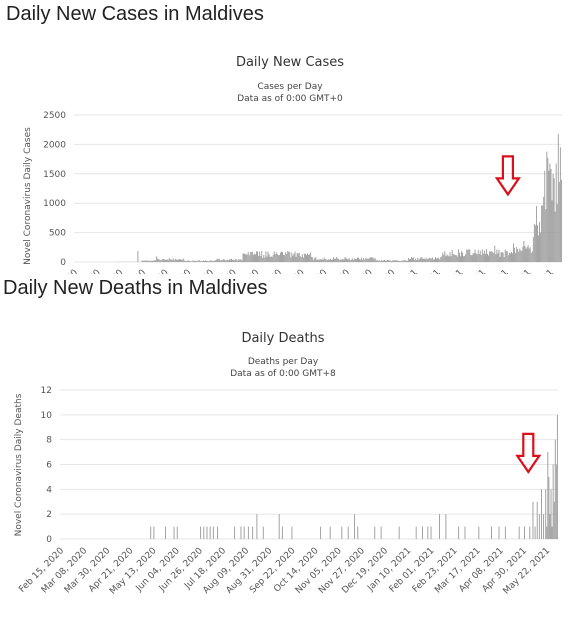 This screenshot has width=570, height=623. I want to click on cases-highlight-arrow-icon, so click(507, 176).